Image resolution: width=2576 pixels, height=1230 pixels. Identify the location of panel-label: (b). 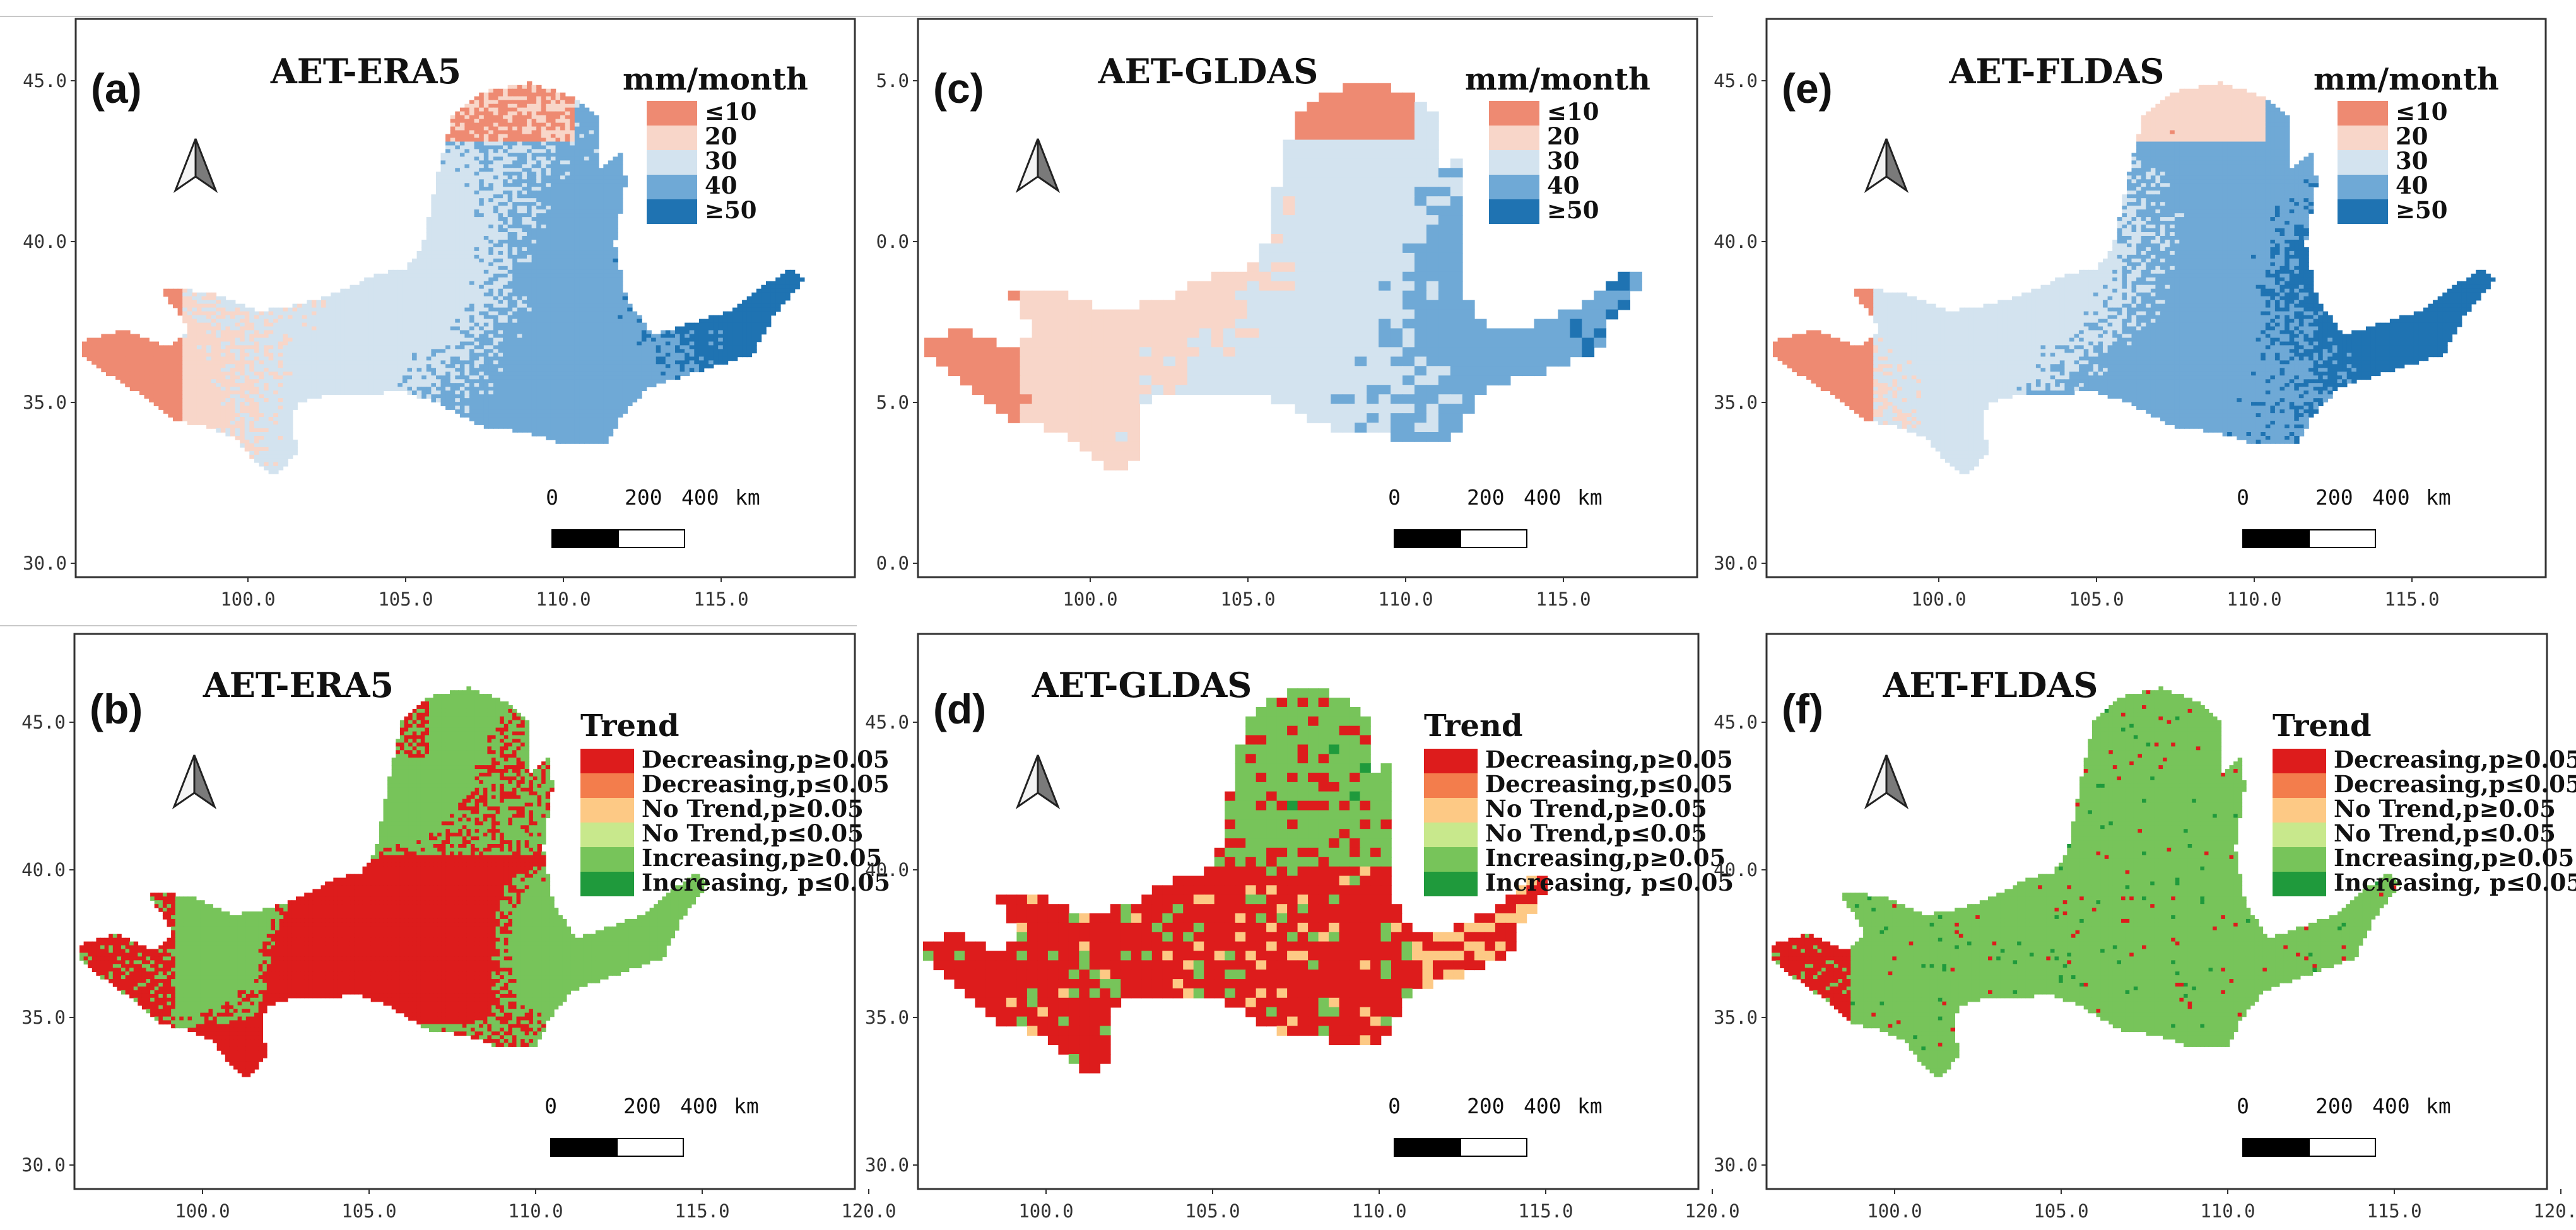
(116, 709).